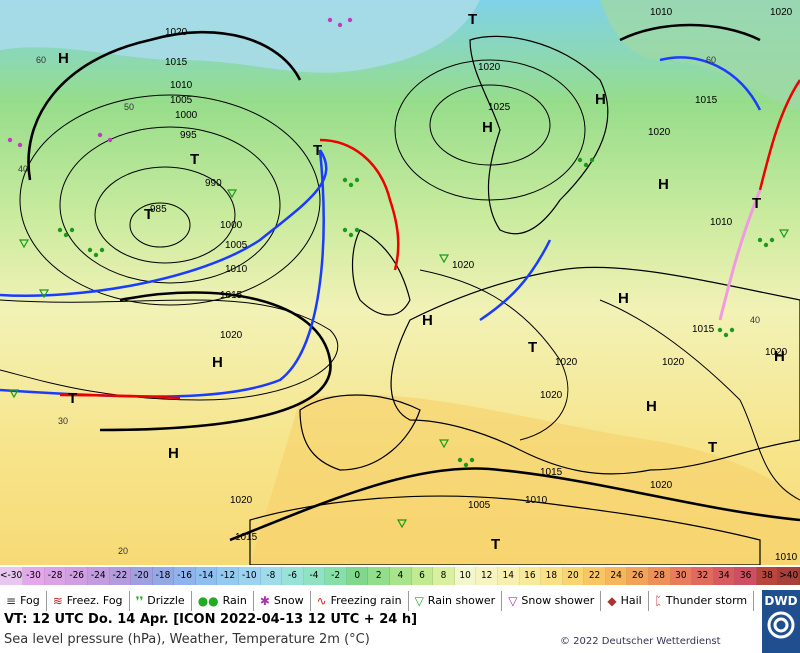  Describe the element at coordinates (573, 576) in the screenshot. I see `temperature-scale-cell: 20` at that location.